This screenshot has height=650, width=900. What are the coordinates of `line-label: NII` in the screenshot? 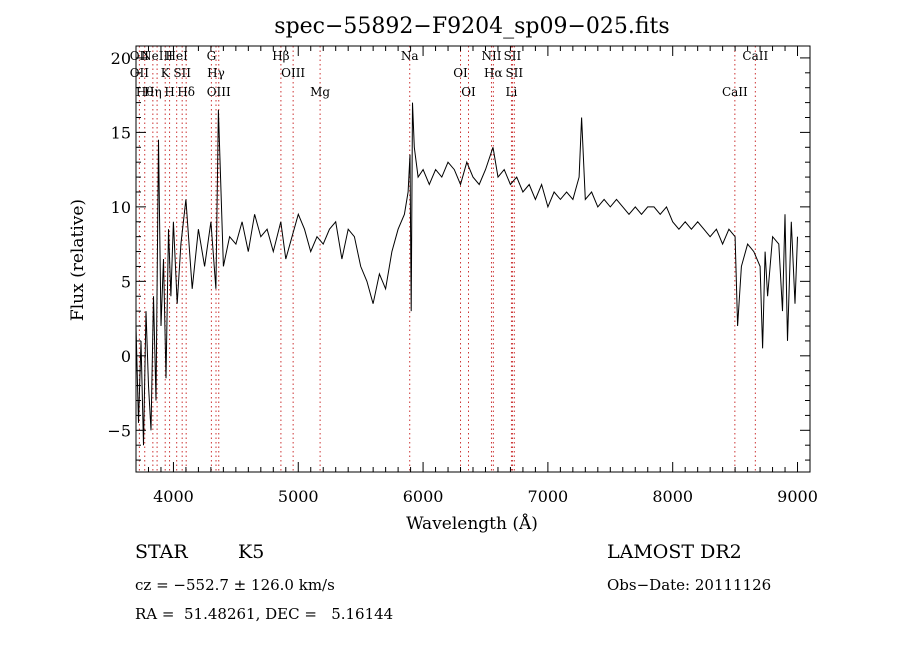 It's located at (491, 56).